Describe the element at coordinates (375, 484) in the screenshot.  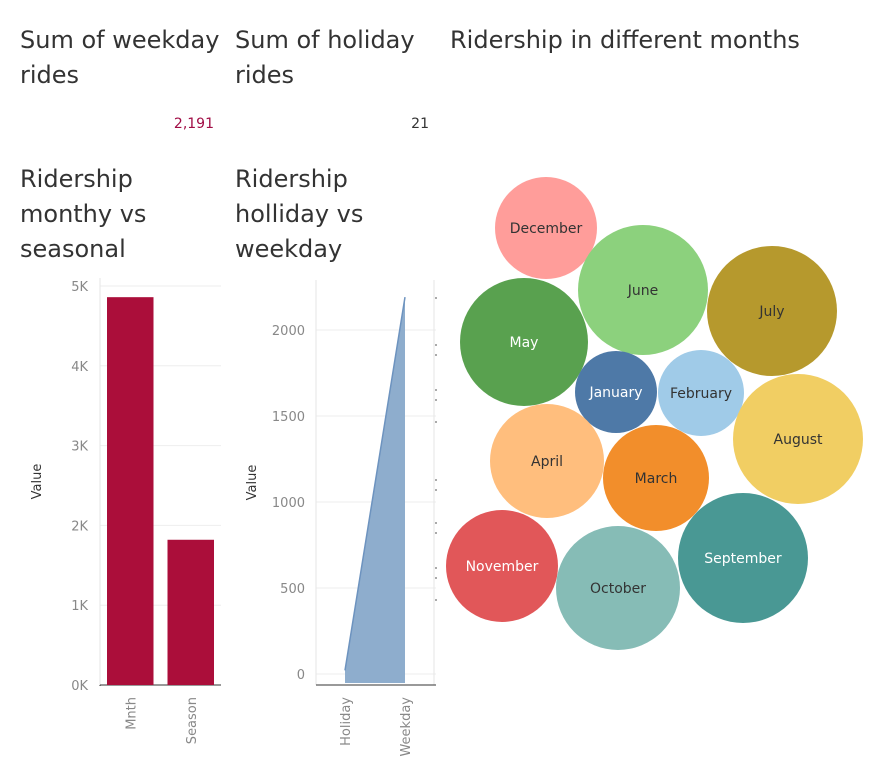
I see `area-line` at that location.